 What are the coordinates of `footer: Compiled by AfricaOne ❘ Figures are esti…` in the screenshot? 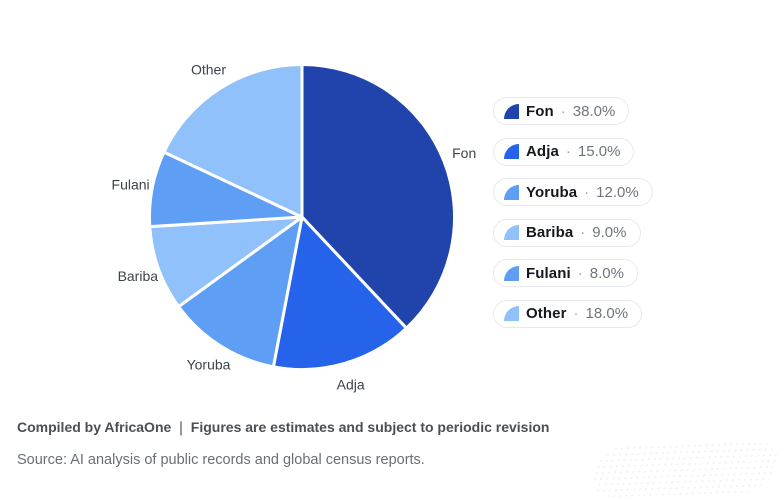 It's located at (392, 444).